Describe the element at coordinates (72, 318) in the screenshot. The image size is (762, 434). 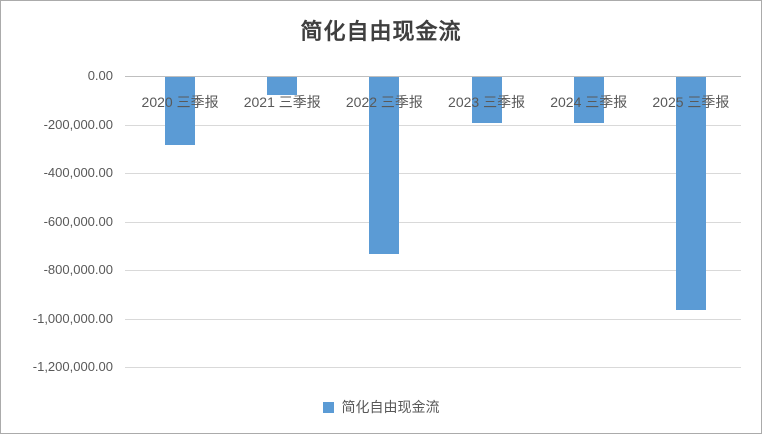
I see `y-axis-tick-label: -1,000,000.00` at that location.